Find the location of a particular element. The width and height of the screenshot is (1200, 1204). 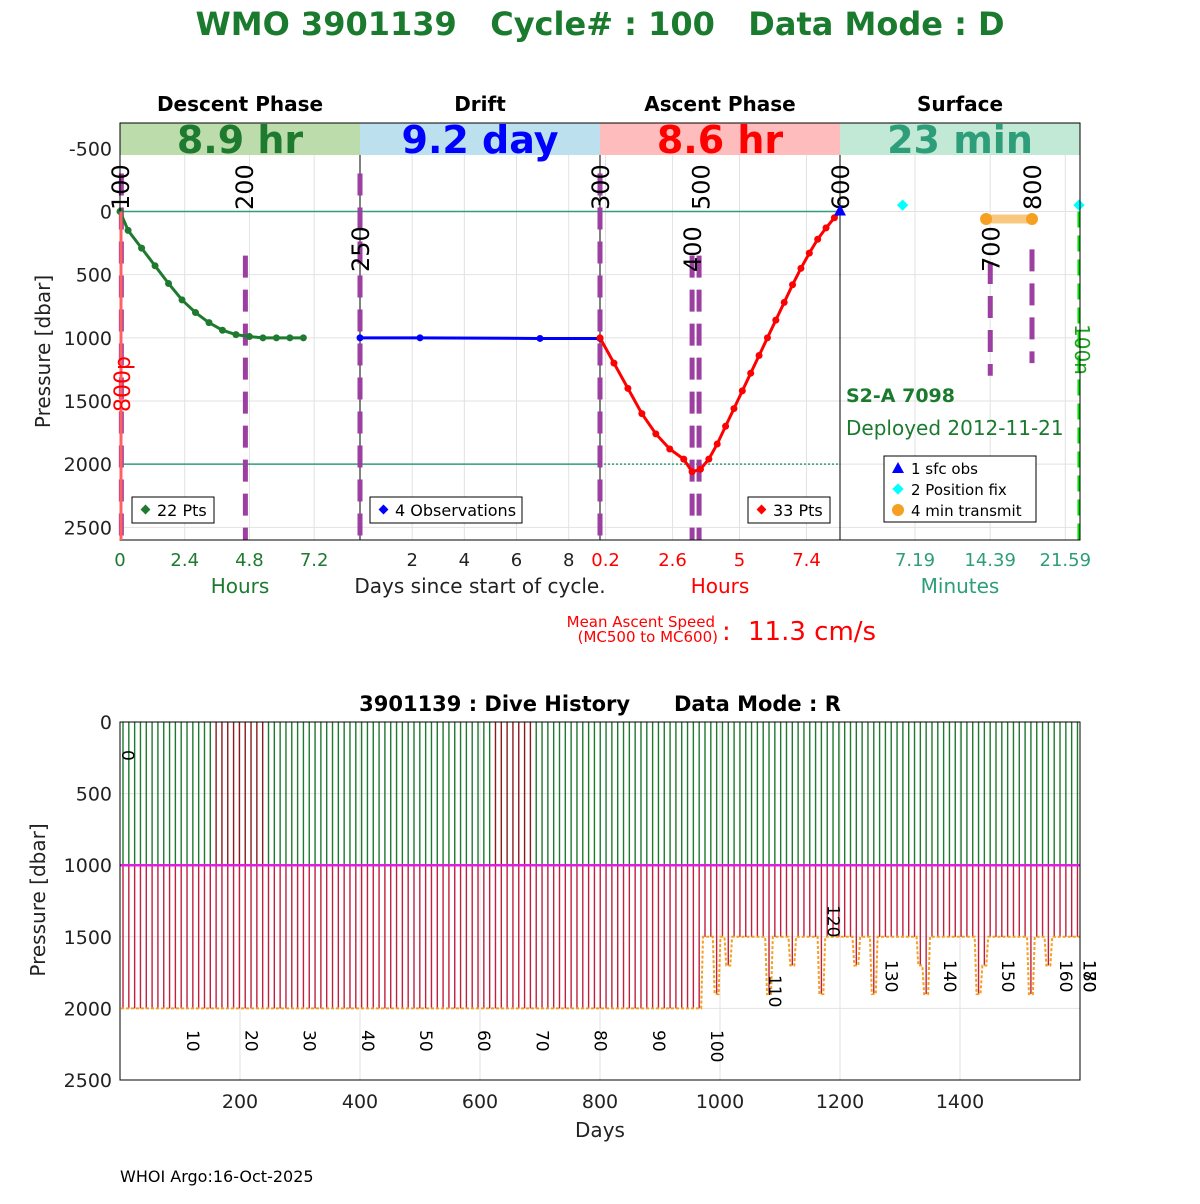

x-tick-label: 7.19 is located at coordinates (915, 560).